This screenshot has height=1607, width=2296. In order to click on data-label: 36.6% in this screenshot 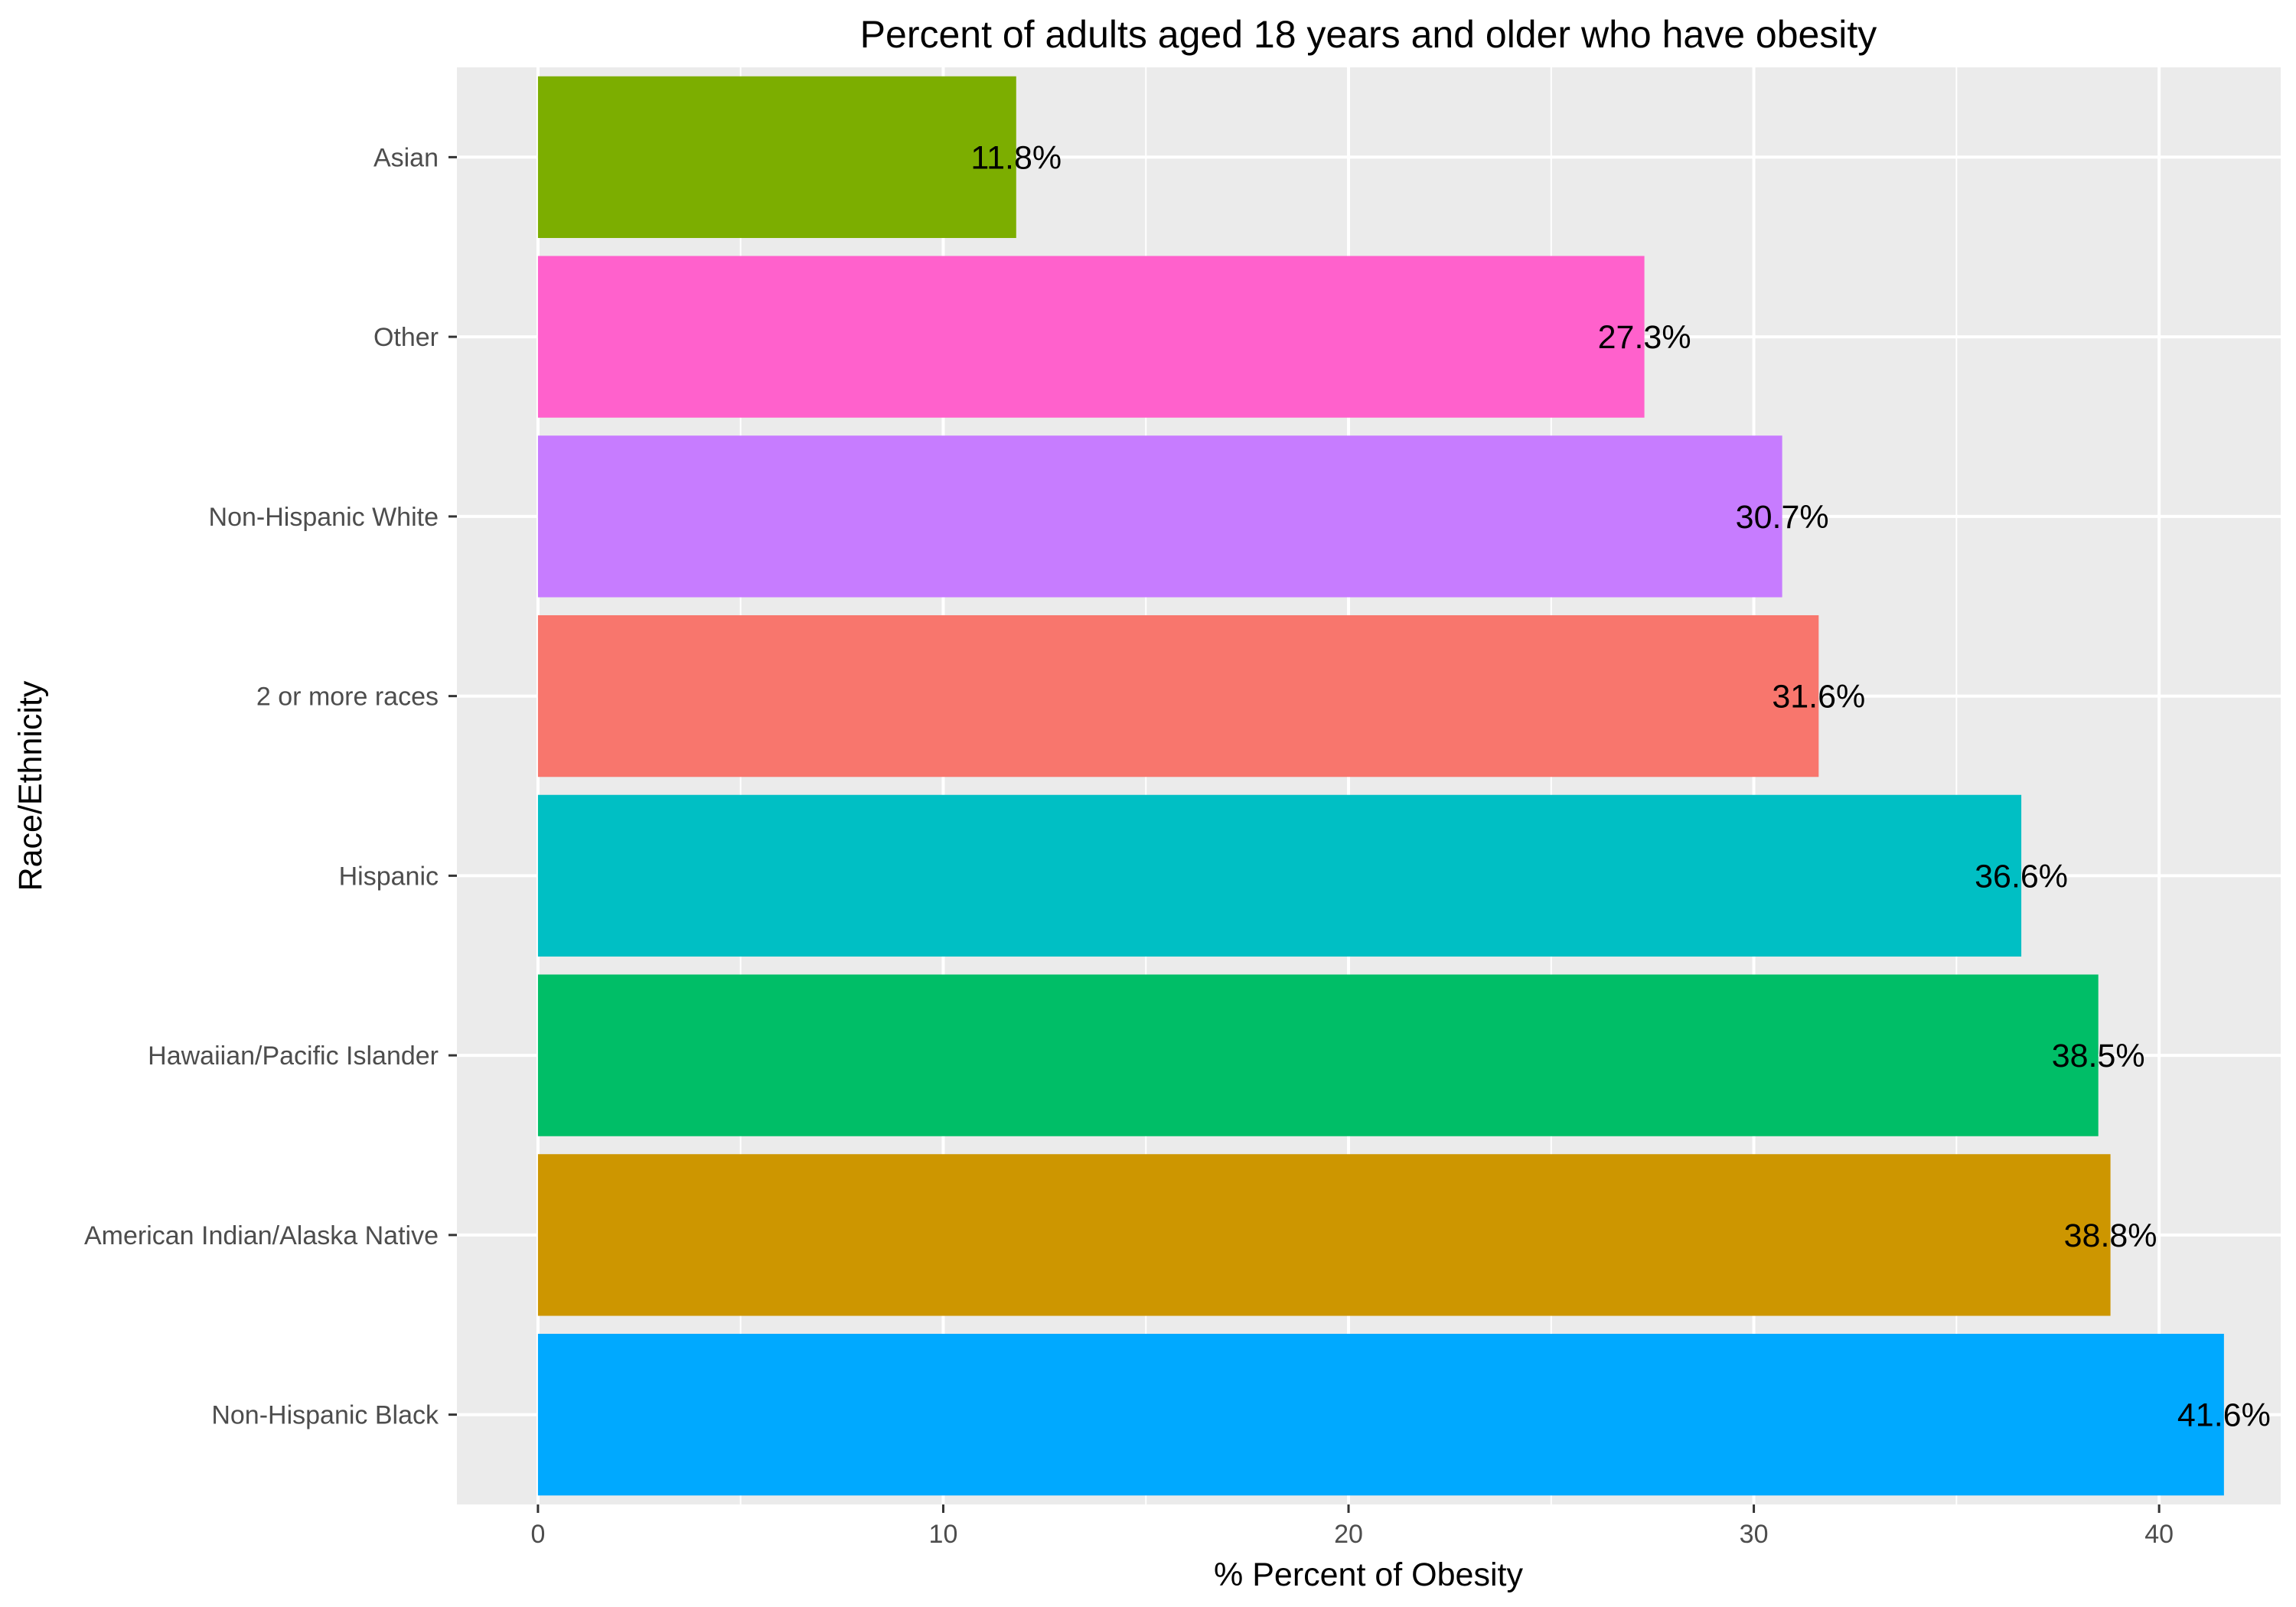, I will do `click(2021, 876)`.